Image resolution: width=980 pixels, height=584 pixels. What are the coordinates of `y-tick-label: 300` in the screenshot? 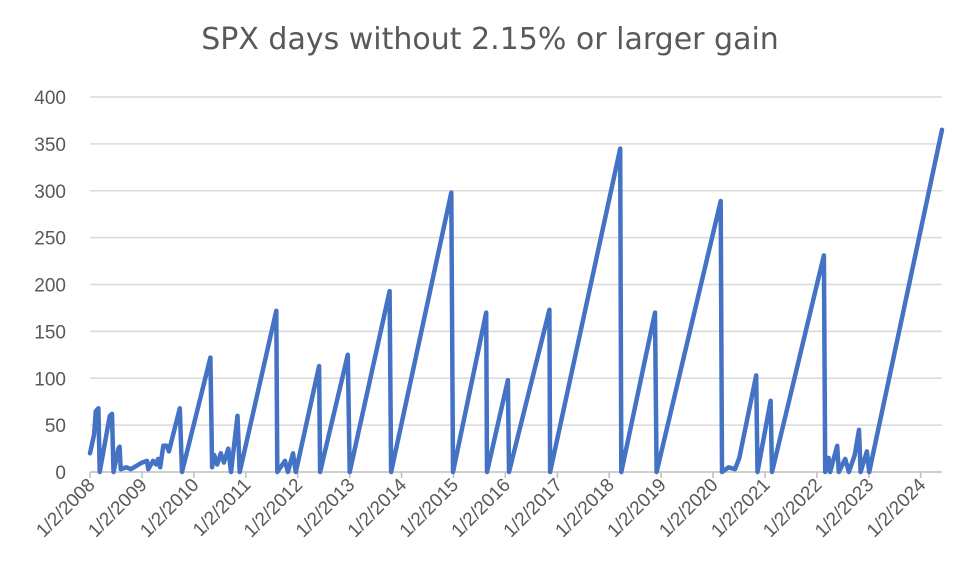 It's located at (50, 192).